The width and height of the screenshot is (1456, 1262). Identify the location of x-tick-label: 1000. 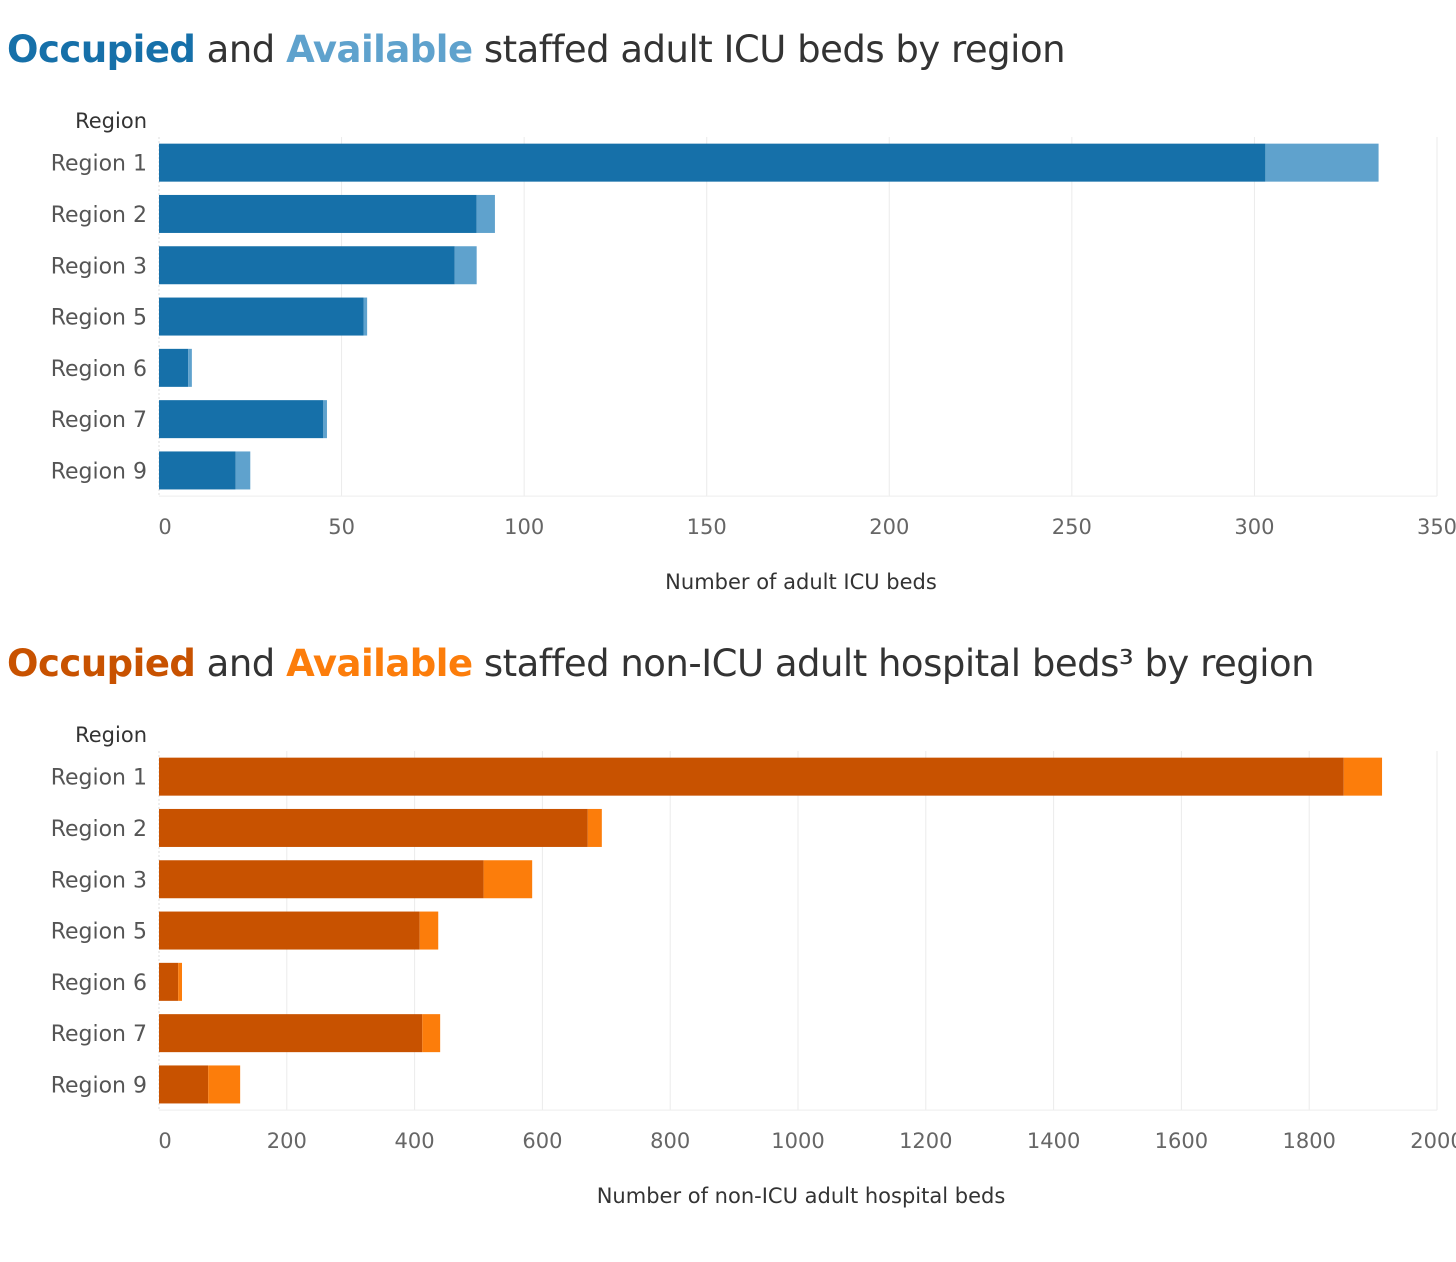
(797, 1141).